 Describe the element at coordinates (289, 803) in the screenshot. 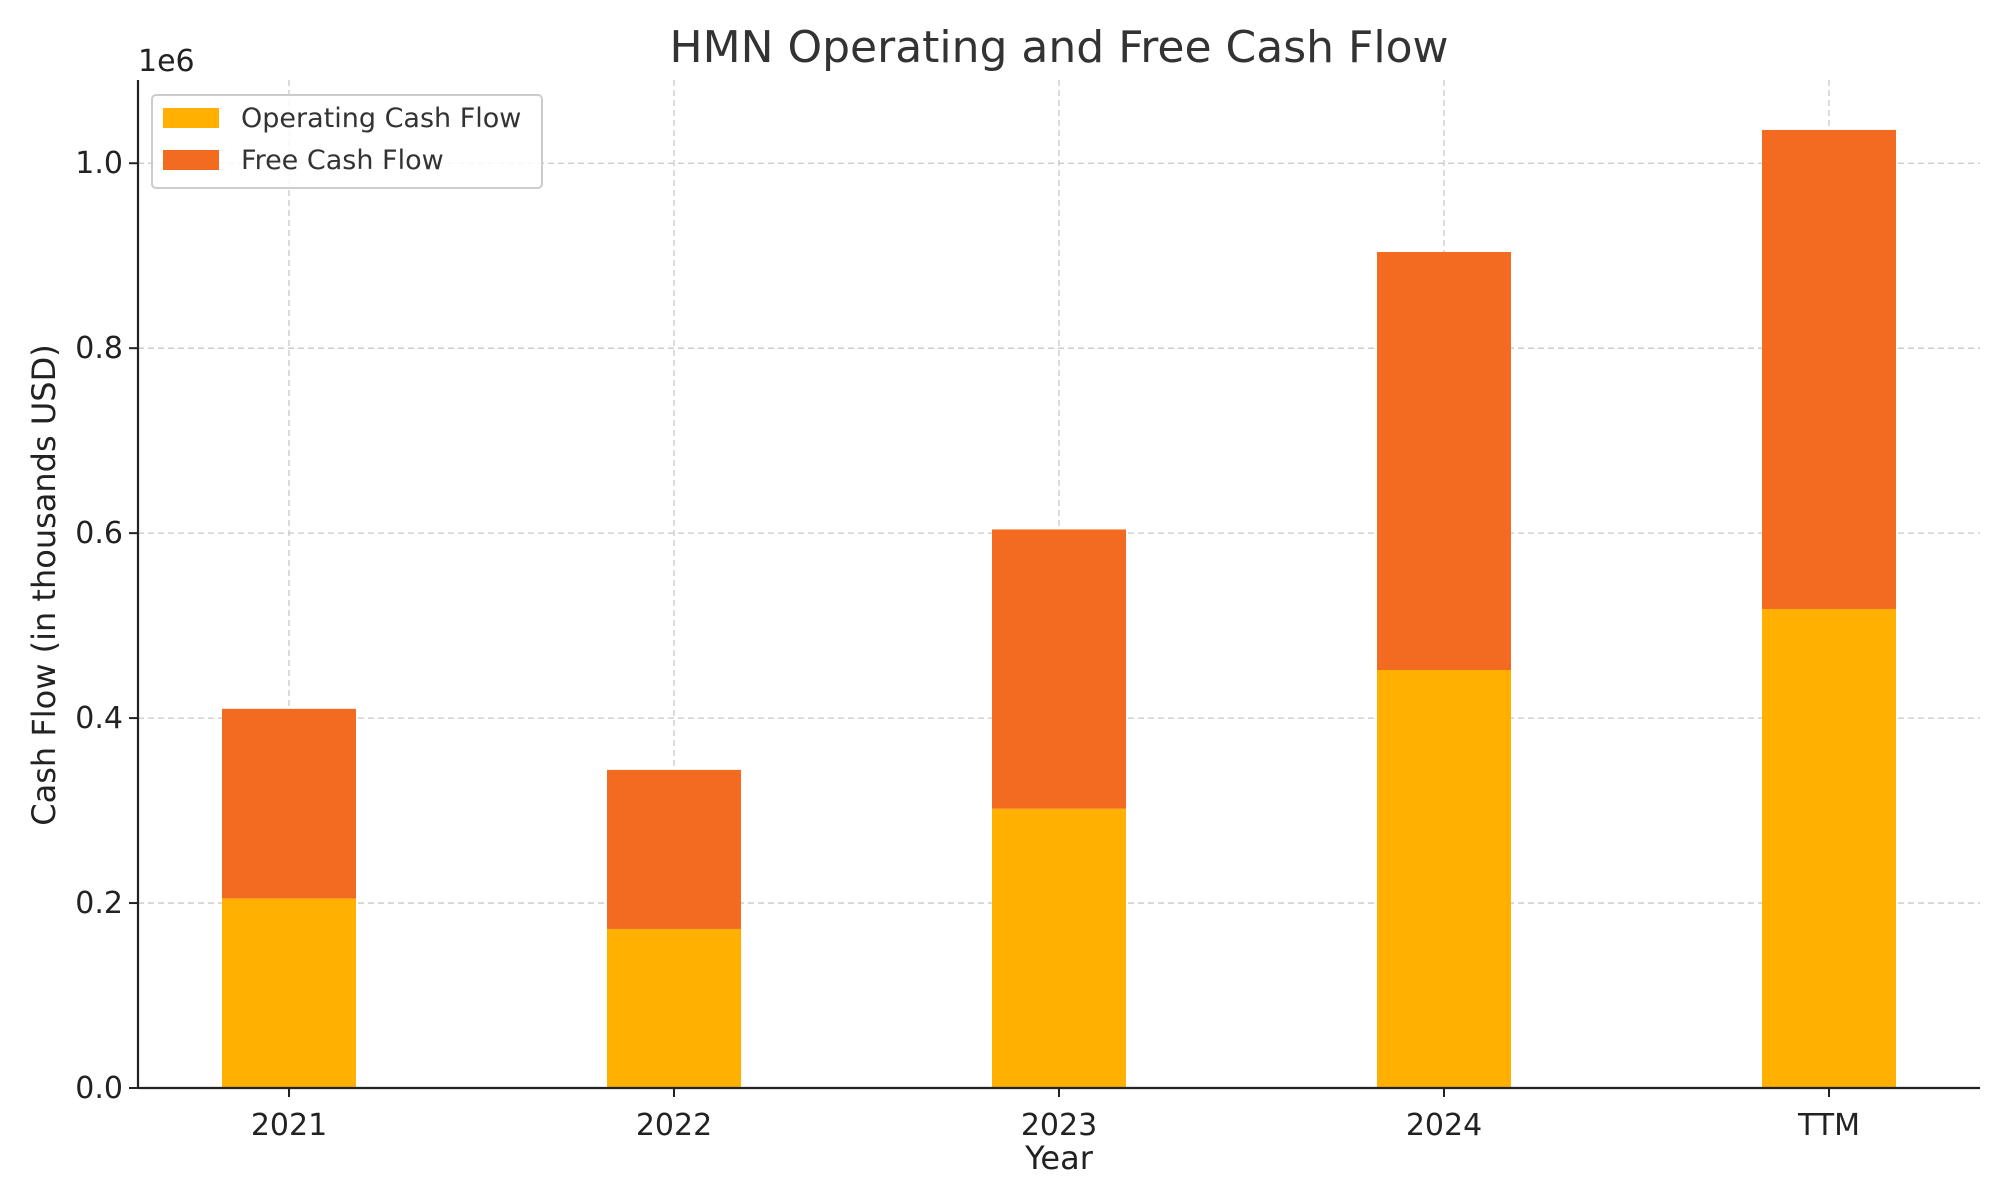

I see `bar-free-cash-flow-2021` at that location.